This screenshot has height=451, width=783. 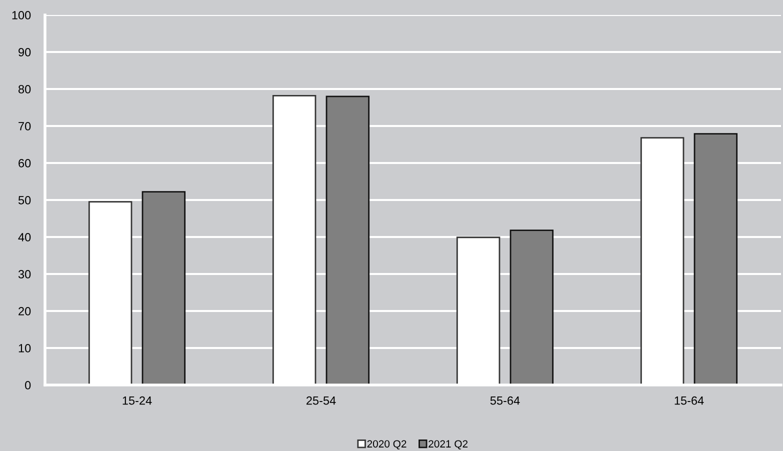 What do you see at coordinates (137, 400) in the screenshot?
I see `x-tick-label: 15-24` at bounding box center [137, 400].